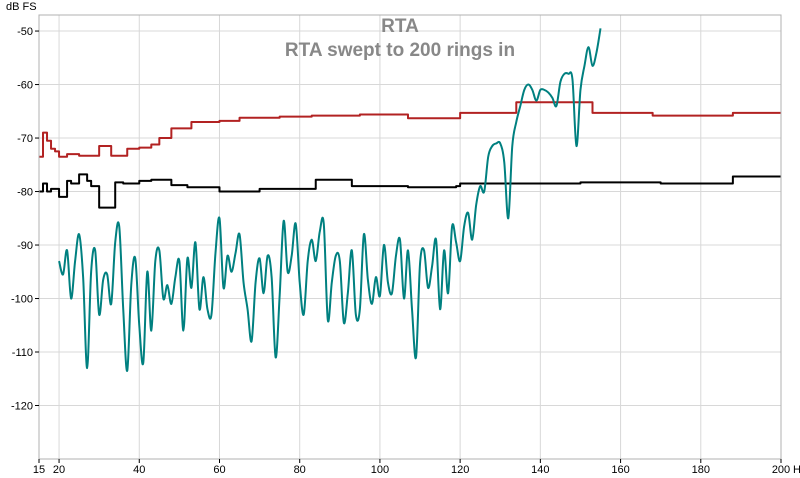  Describe the element at coordinates (219, 470) in the screenshot. I see `x-tick-label: 60` at that location.